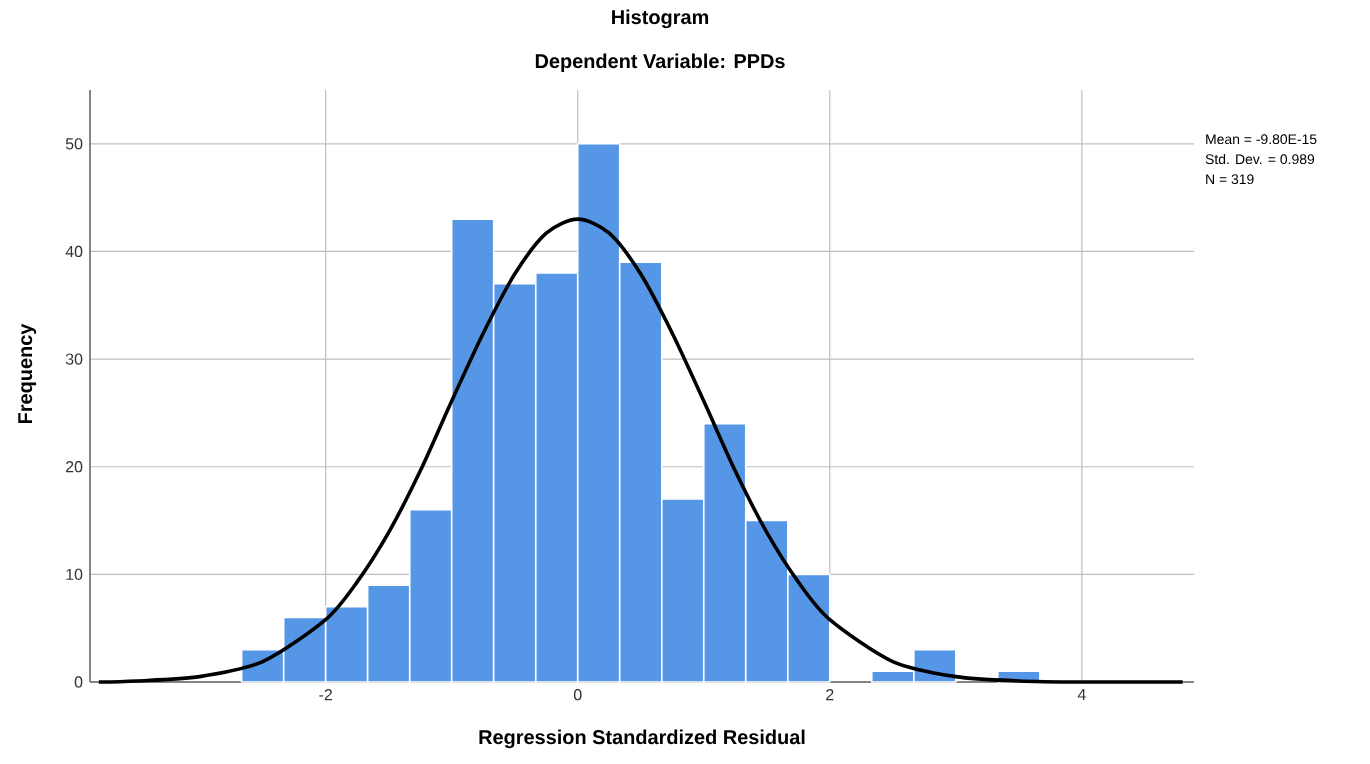 The width and height of the screenshot is (1370, 764). I want to click on chart-title: Histogram, so click(660, 19).